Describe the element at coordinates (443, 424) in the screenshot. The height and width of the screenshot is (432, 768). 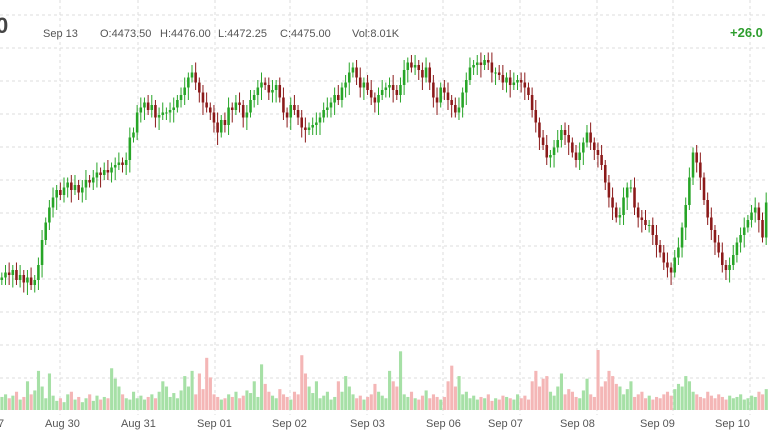
I see `x-tick-label: Sep 06` at that location.